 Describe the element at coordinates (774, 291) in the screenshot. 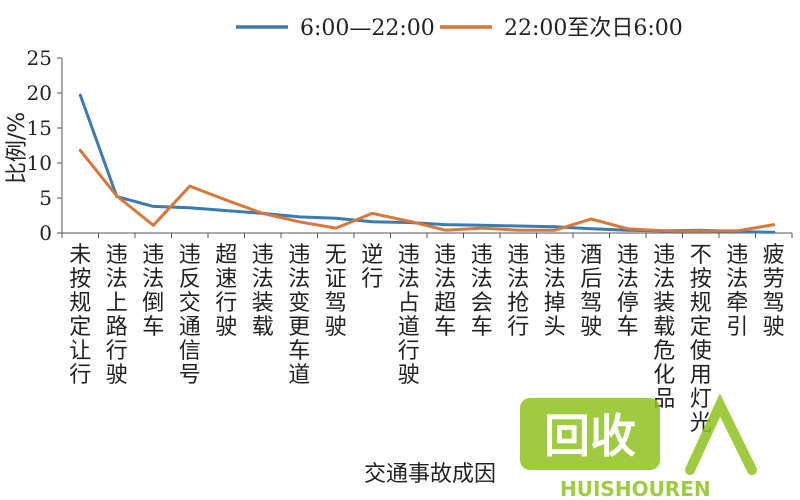

I see `x-category-label: 疲劳驾驶` at that location.